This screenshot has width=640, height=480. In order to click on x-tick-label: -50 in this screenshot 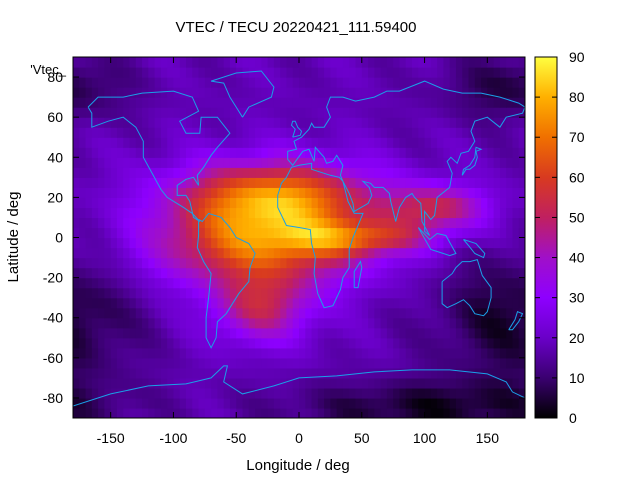, I will do `click(236, 438)`.